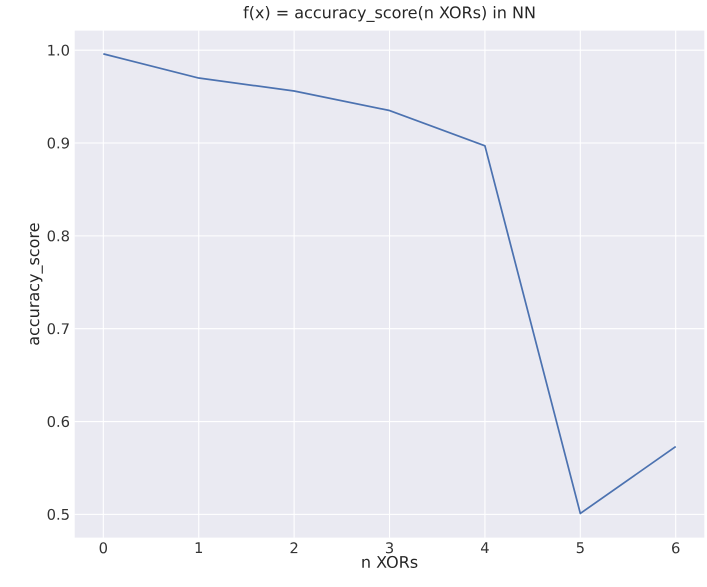 This screenshot has width=707, height=587. What do you see at coordinates (390, 562) in the screenshot?
I see `x-axis-title: n XORs` at bounding box center [390, 562].